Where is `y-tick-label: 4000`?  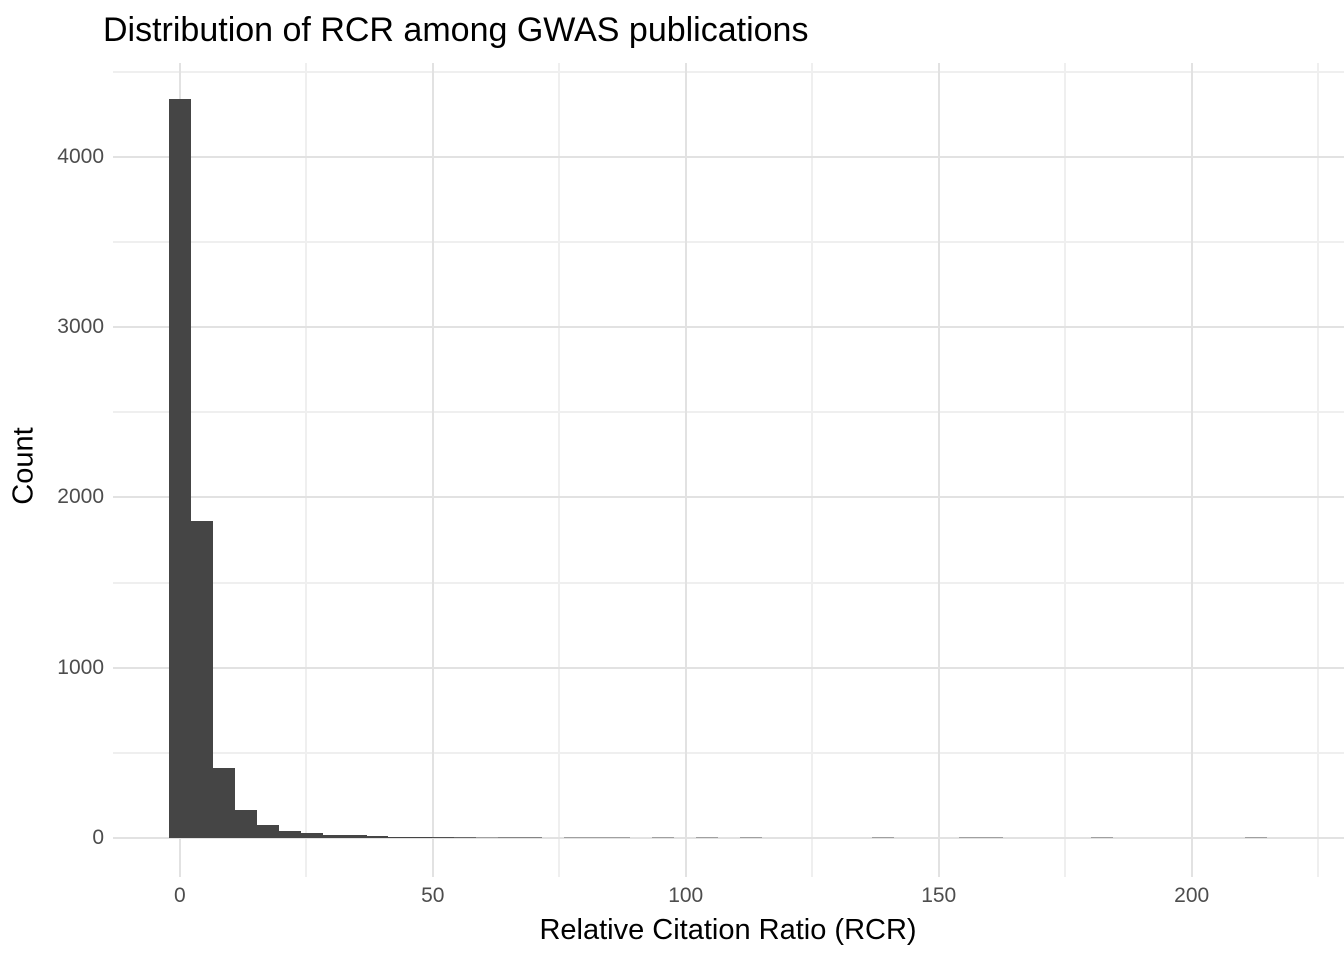
y-tick-label: 4000 is located at coordinates (80, 156).